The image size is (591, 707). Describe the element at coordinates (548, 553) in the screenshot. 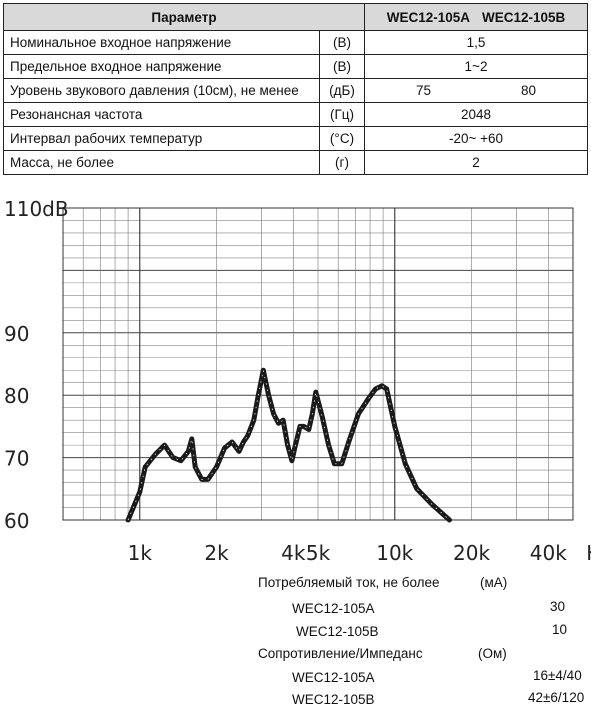

I see `x-tick-label: 40k` at that location.